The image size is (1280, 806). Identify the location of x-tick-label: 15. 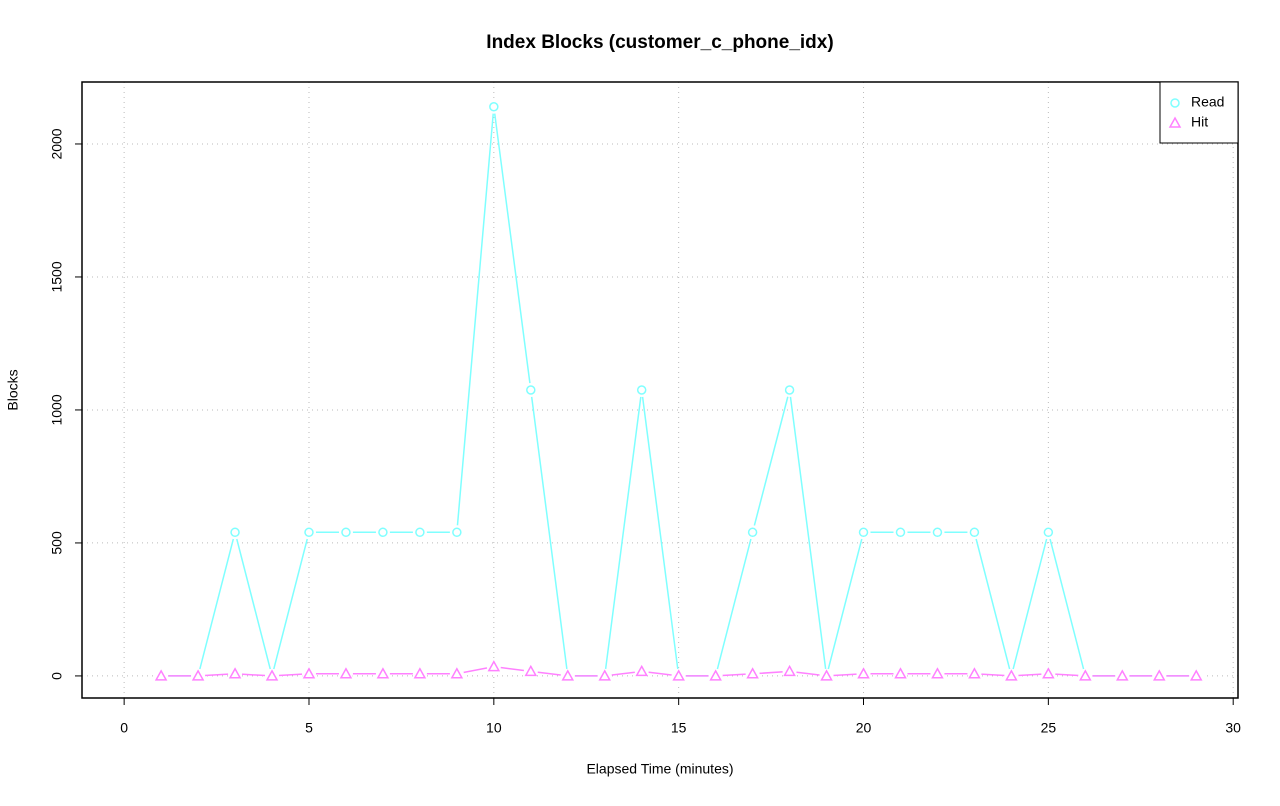
(679, 728).